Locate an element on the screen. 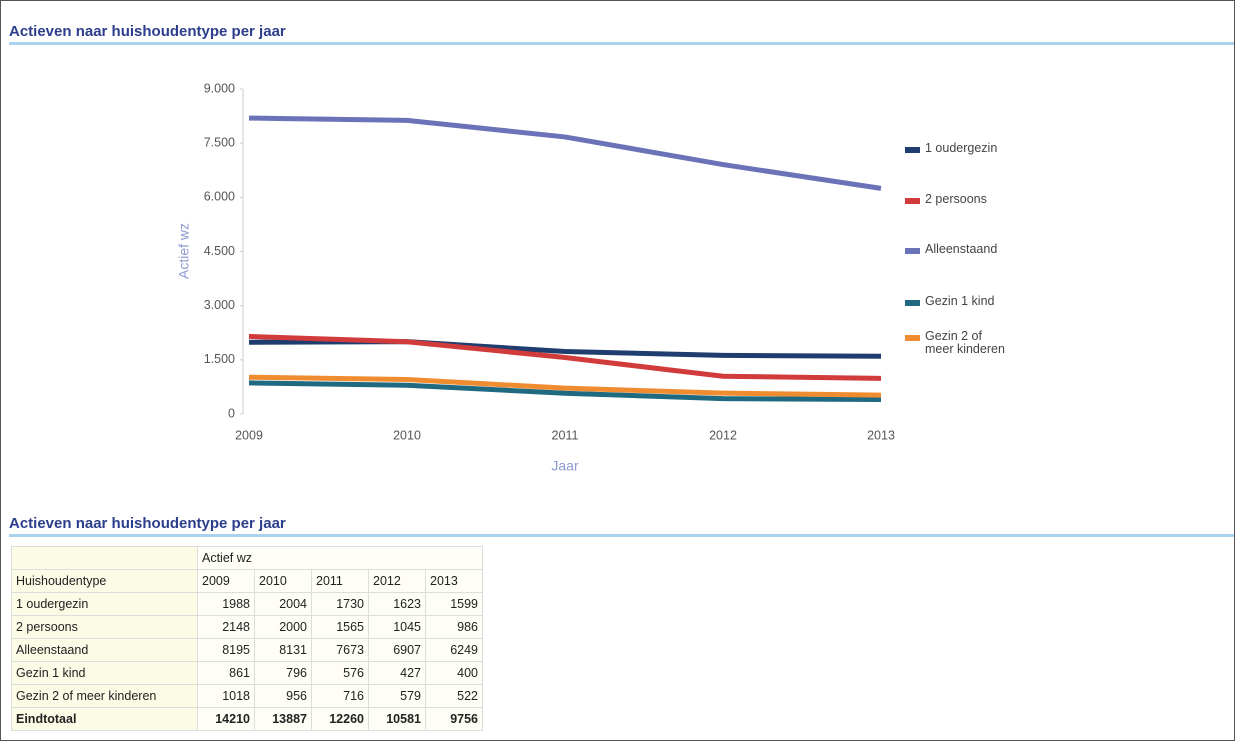 The width and height of the screenshot is (1235, 741). total-cell: Eindtotaal is located at coordinates (104, 719).